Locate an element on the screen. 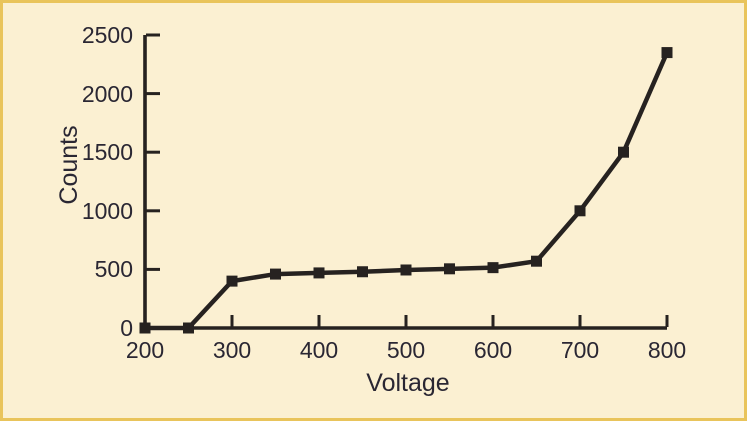 The image size is (747, 421). y-tick-label: 2000 is located at coordinates (107, 93).